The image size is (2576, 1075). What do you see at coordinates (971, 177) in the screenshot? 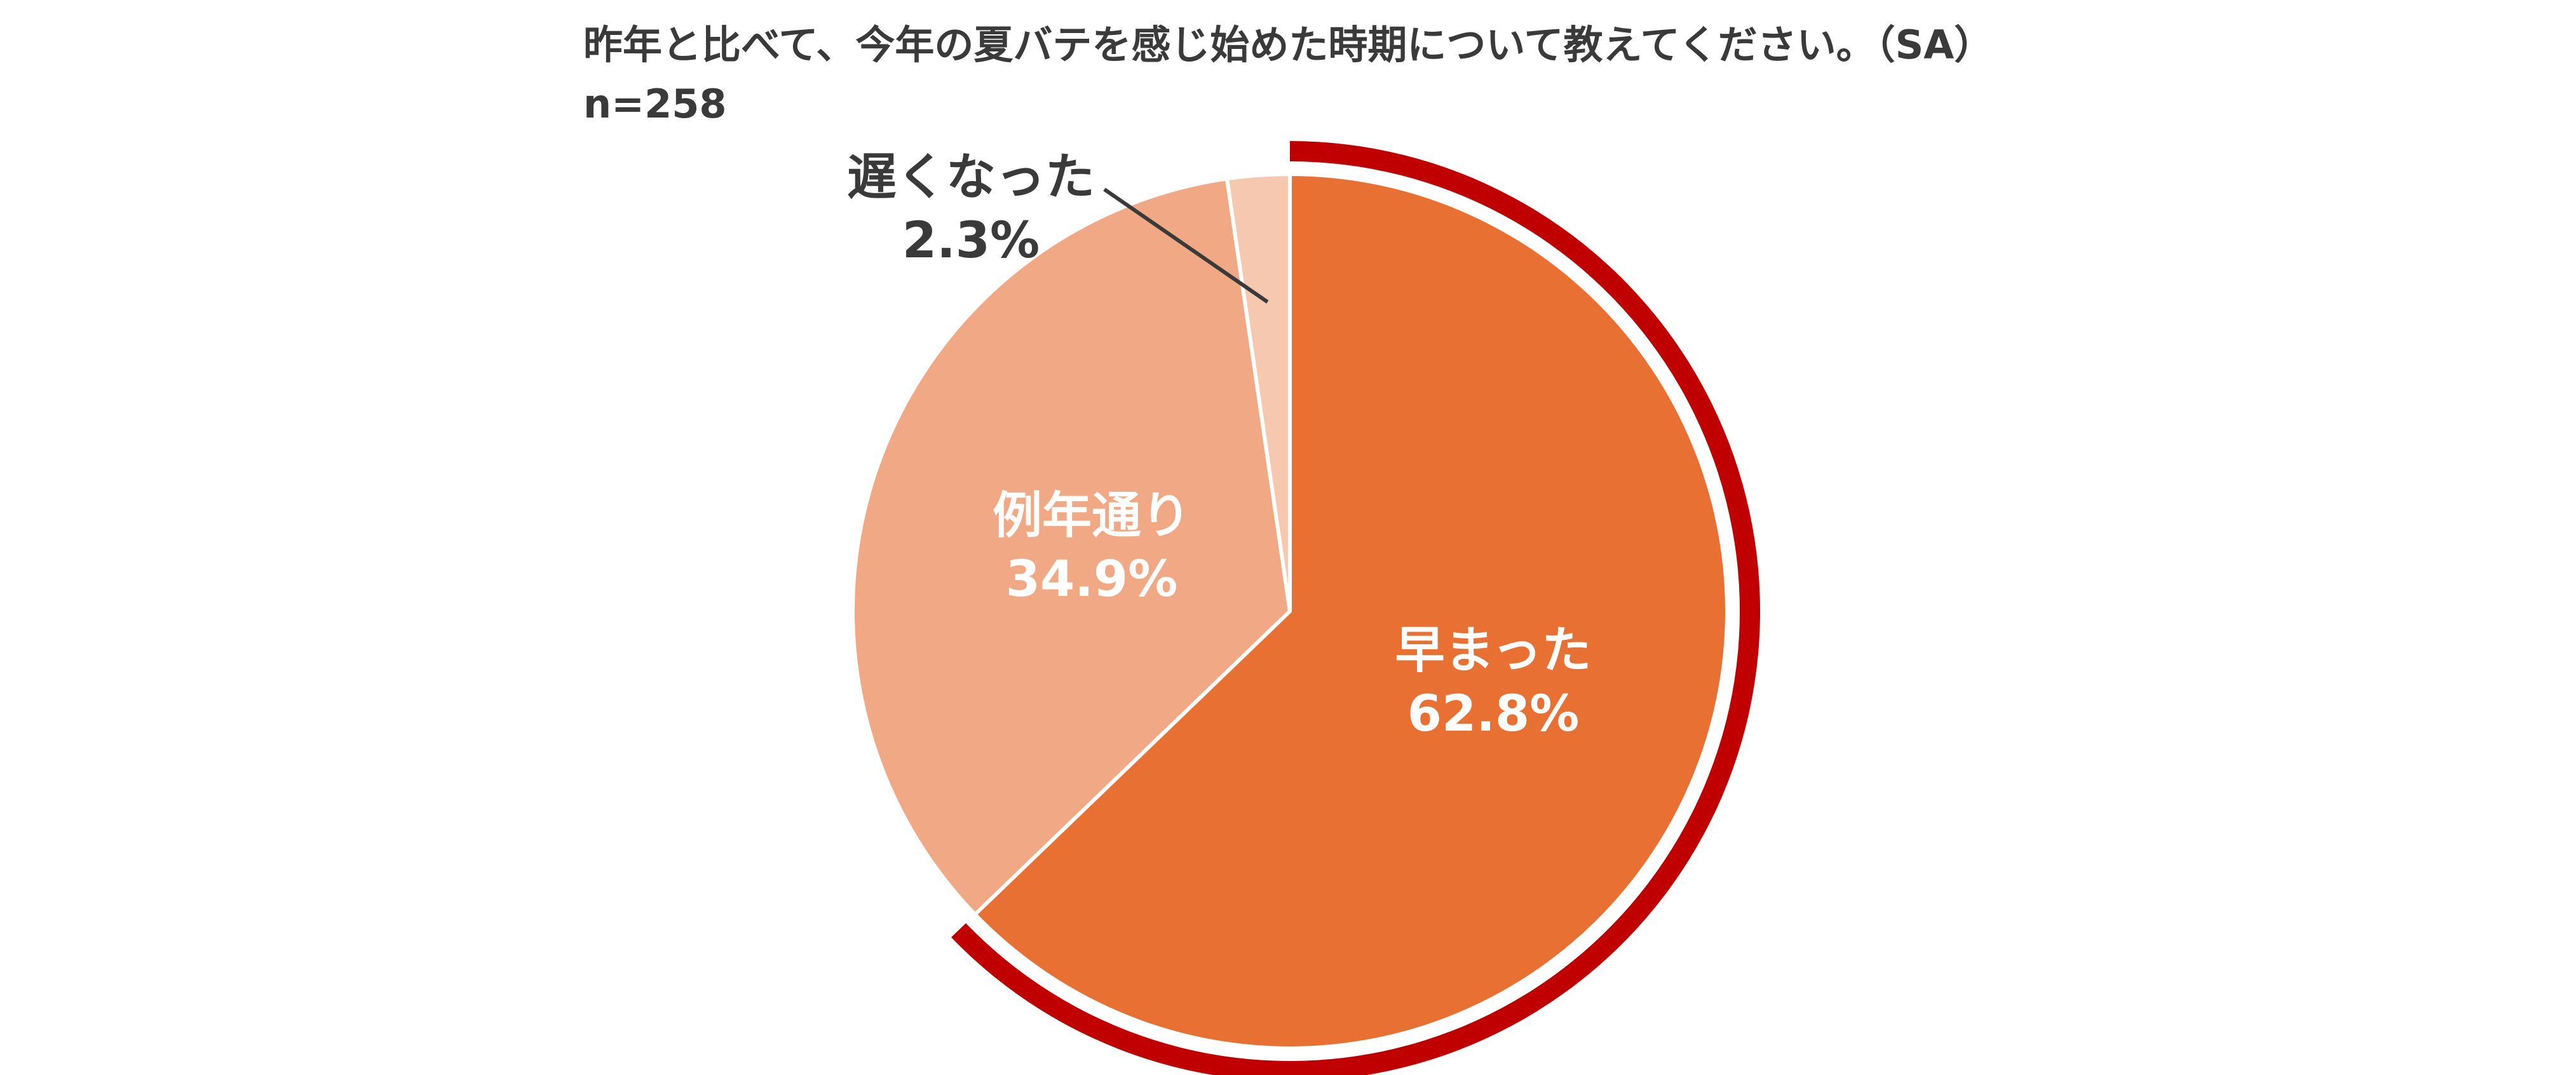
I see `slice-label-3: 遅くなった` at bounding box center [971, 177].